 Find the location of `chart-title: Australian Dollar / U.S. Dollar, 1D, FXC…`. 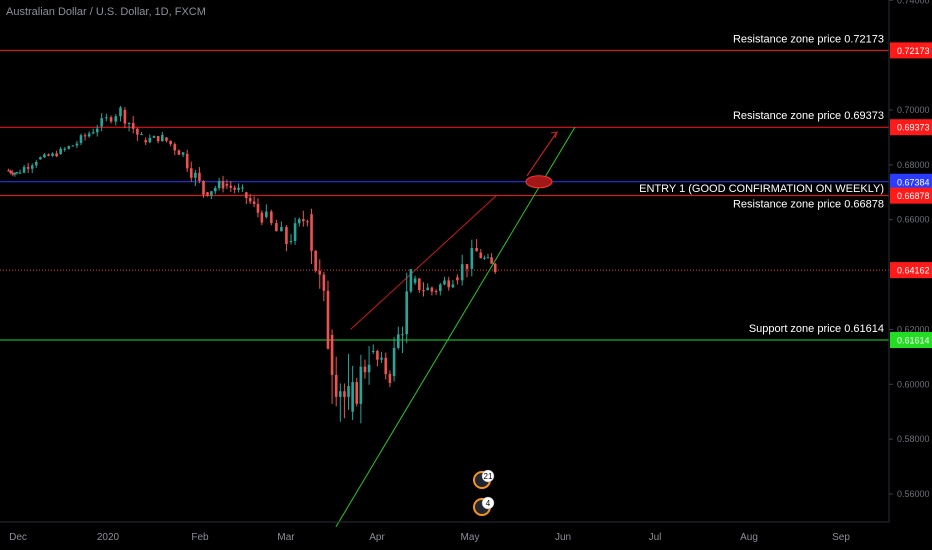

chart-title: Australian Dollar / U.S. Dollar, 1D, FXC… is located at coordinates (106, 12).